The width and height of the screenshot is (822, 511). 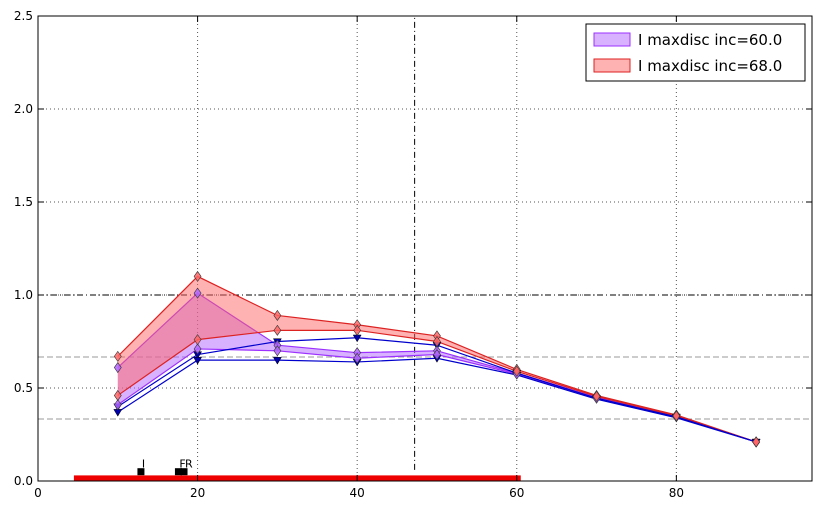 I want to click on legend: I maxdisc inc=60.0 I maxdisc inc=68.0, so click(x=695, y=52).